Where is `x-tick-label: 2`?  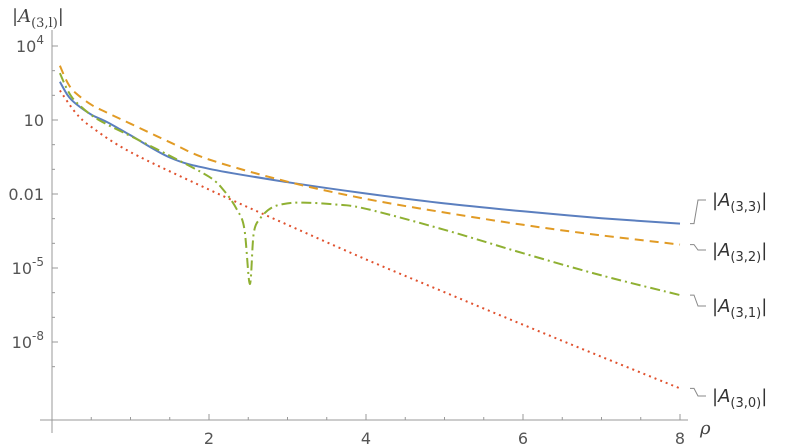 x-tick-label: 2 is located at coordinates (209, 438).